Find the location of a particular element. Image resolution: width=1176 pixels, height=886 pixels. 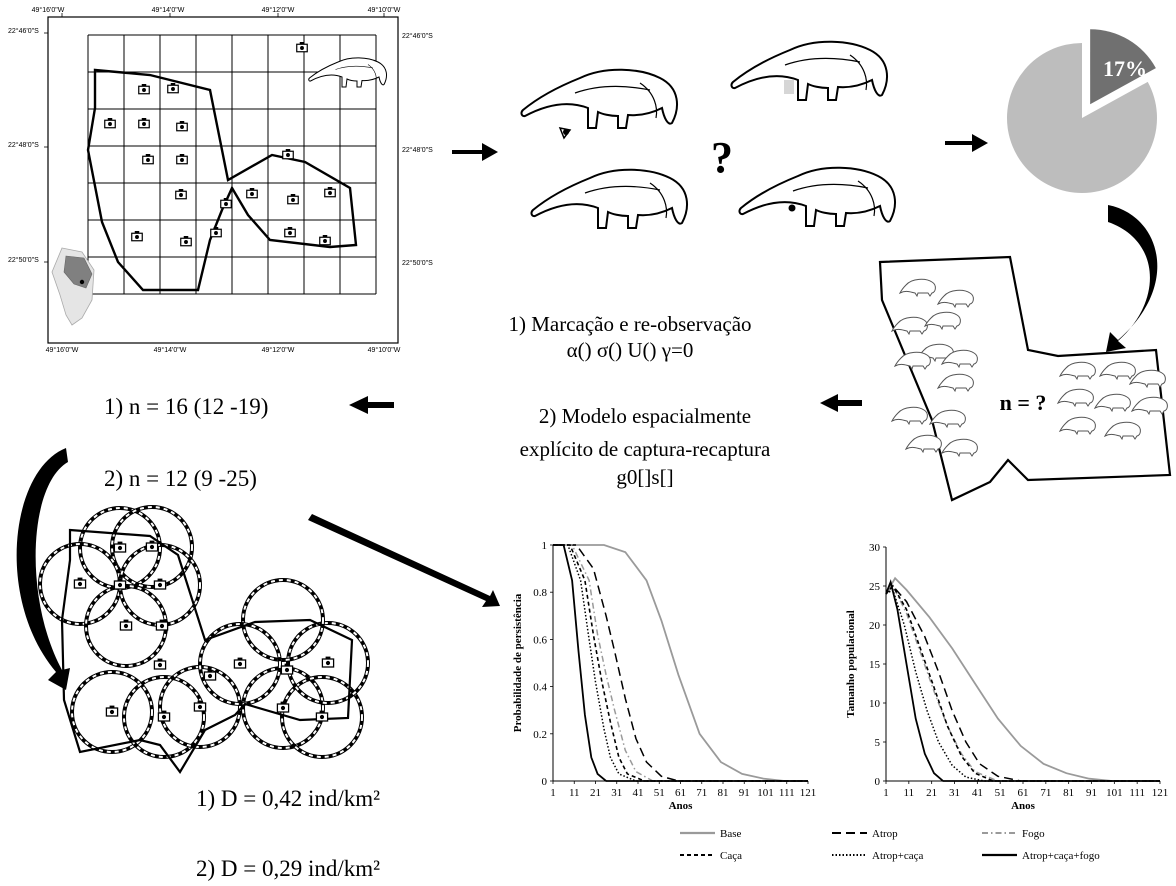

y-tick-label: 15 is located at coordinates (875, 665).